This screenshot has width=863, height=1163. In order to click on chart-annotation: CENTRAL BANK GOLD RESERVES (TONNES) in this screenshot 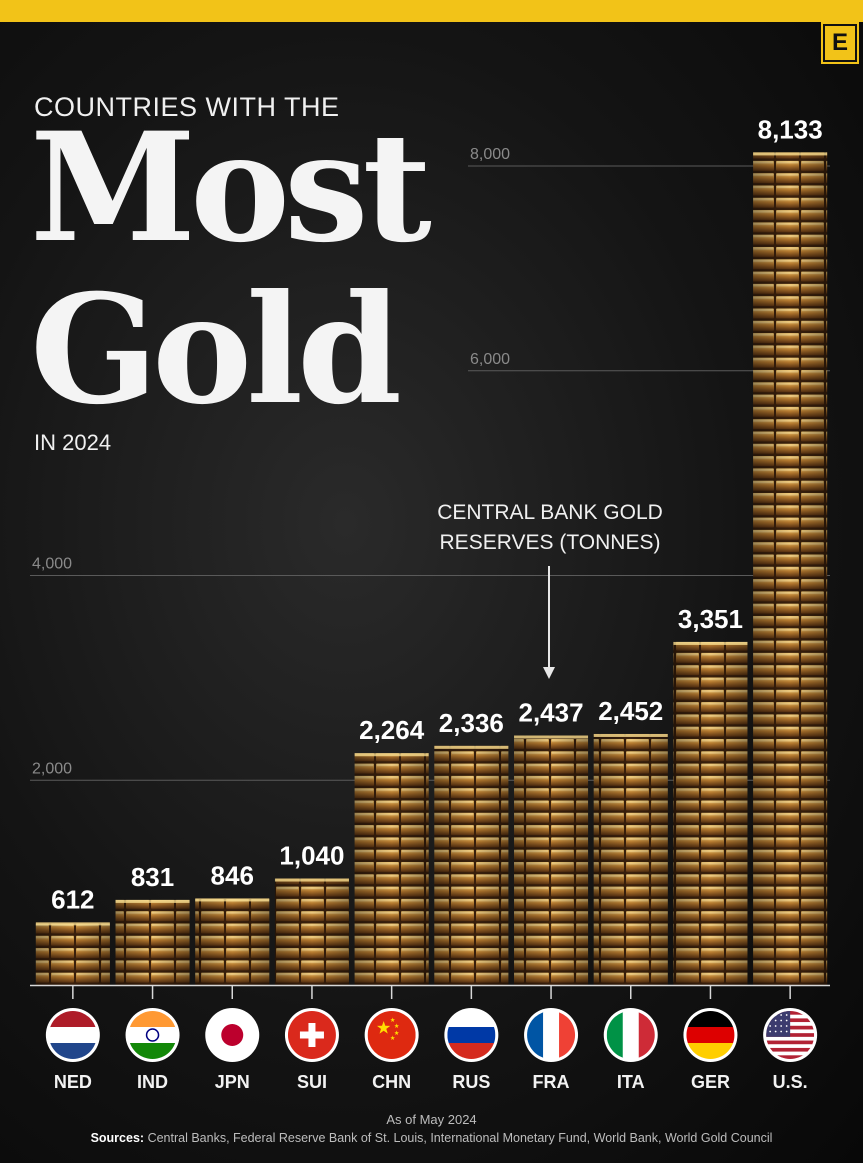, I will do `click(550, 528)`.